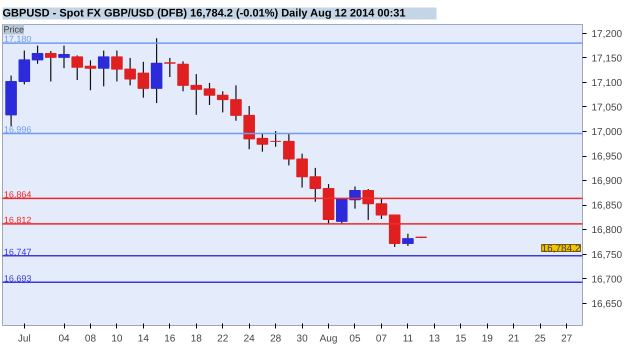 The height and width of the screenshot is (347, 625). What do you see at coordinates (24, 339) in the screenshot?
I see `x-tick-label: Jul` at bounding box center [24, 339].